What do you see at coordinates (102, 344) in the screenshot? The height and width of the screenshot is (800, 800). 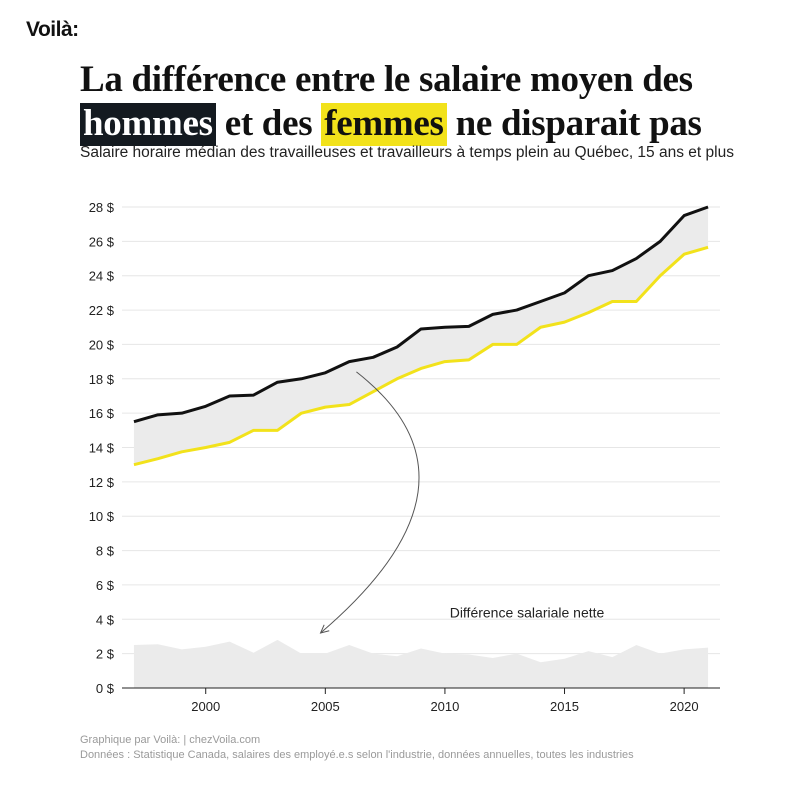 I see `y-tick-label: 20 $` at bounding box center [102, 344].